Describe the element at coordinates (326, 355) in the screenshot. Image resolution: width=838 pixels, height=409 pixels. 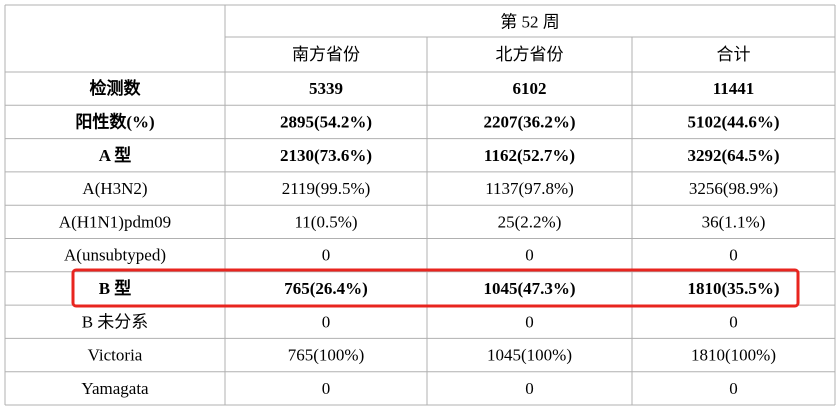
I see `table-cell: 765(100%)` at that location.